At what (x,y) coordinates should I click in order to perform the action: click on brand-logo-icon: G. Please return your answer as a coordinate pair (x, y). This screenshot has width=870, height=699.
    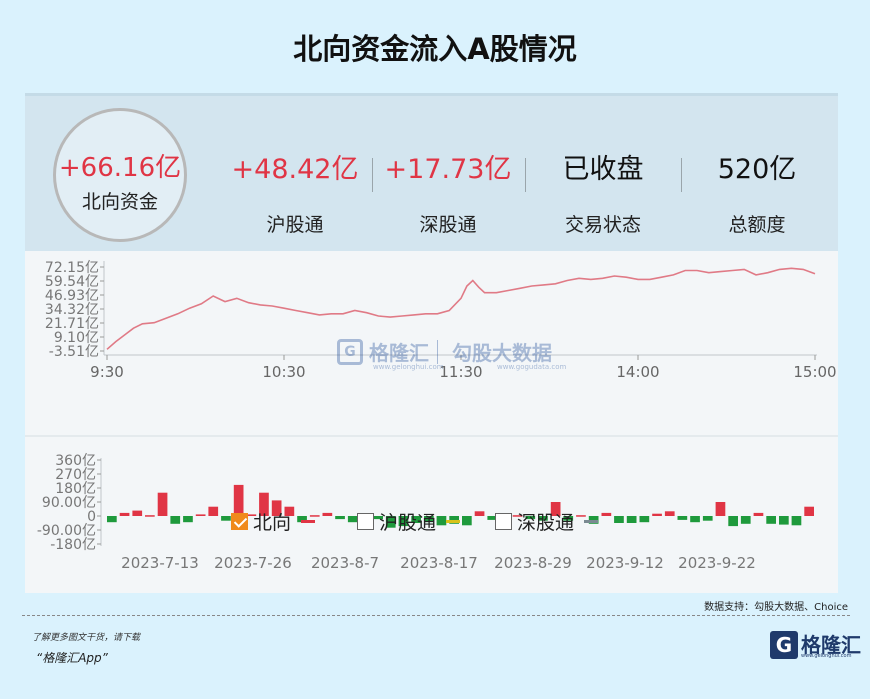
    Looking at the image, I should click on (784, 645).